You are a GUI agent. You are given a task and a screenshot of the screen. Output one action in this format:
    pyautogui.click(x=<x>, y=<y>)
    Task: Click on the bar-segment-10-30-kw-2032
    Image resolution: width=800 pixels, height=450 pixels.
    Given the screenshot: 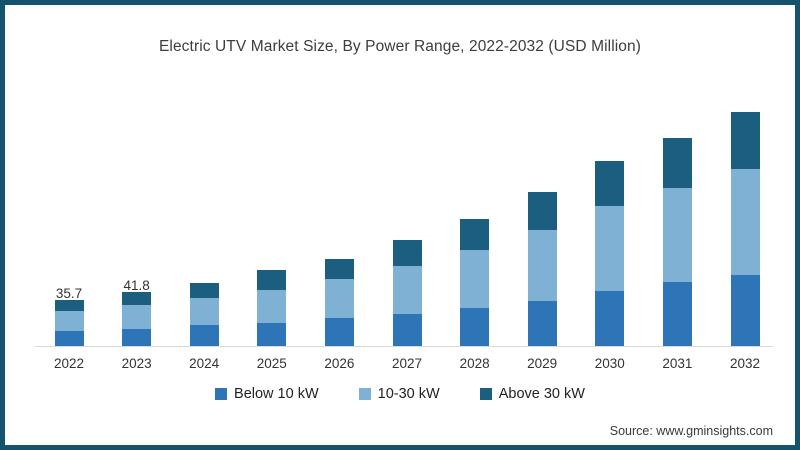 What is the action you would take?
    pyautogui.click(x=745, y=222)
    